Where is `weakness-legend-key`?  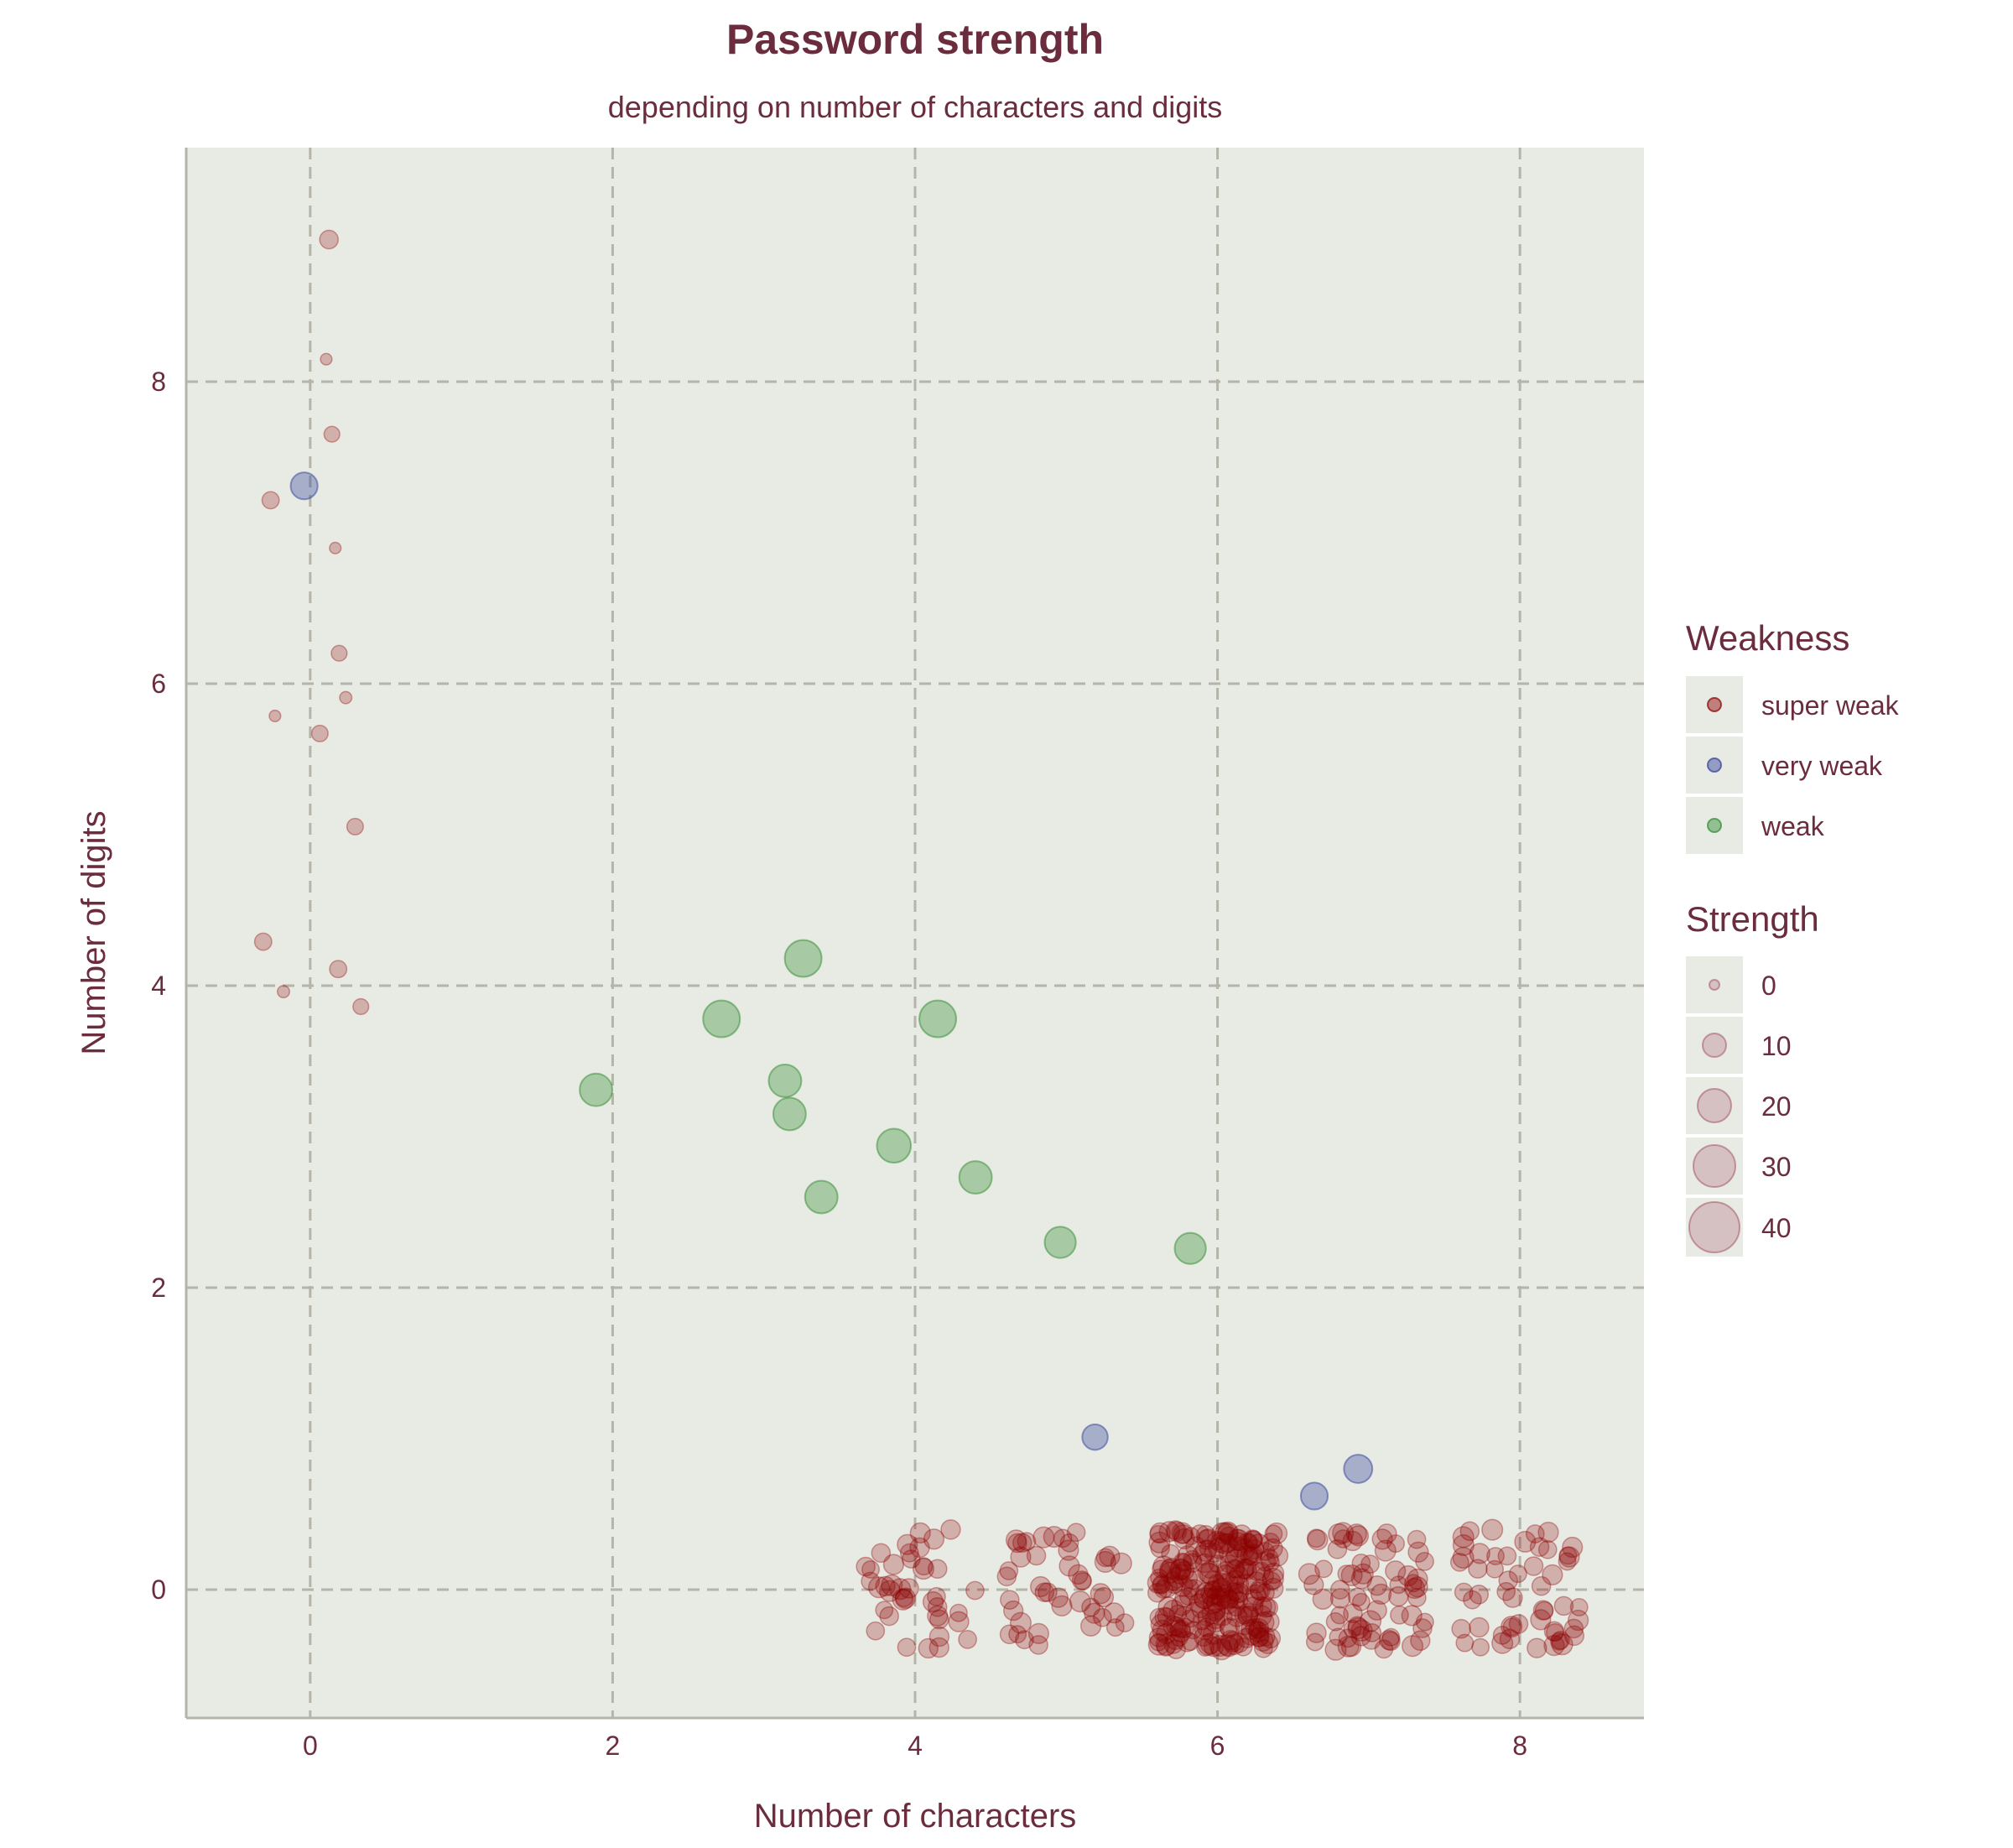 weakness-legend-key is located at coordinates (1714, 826).